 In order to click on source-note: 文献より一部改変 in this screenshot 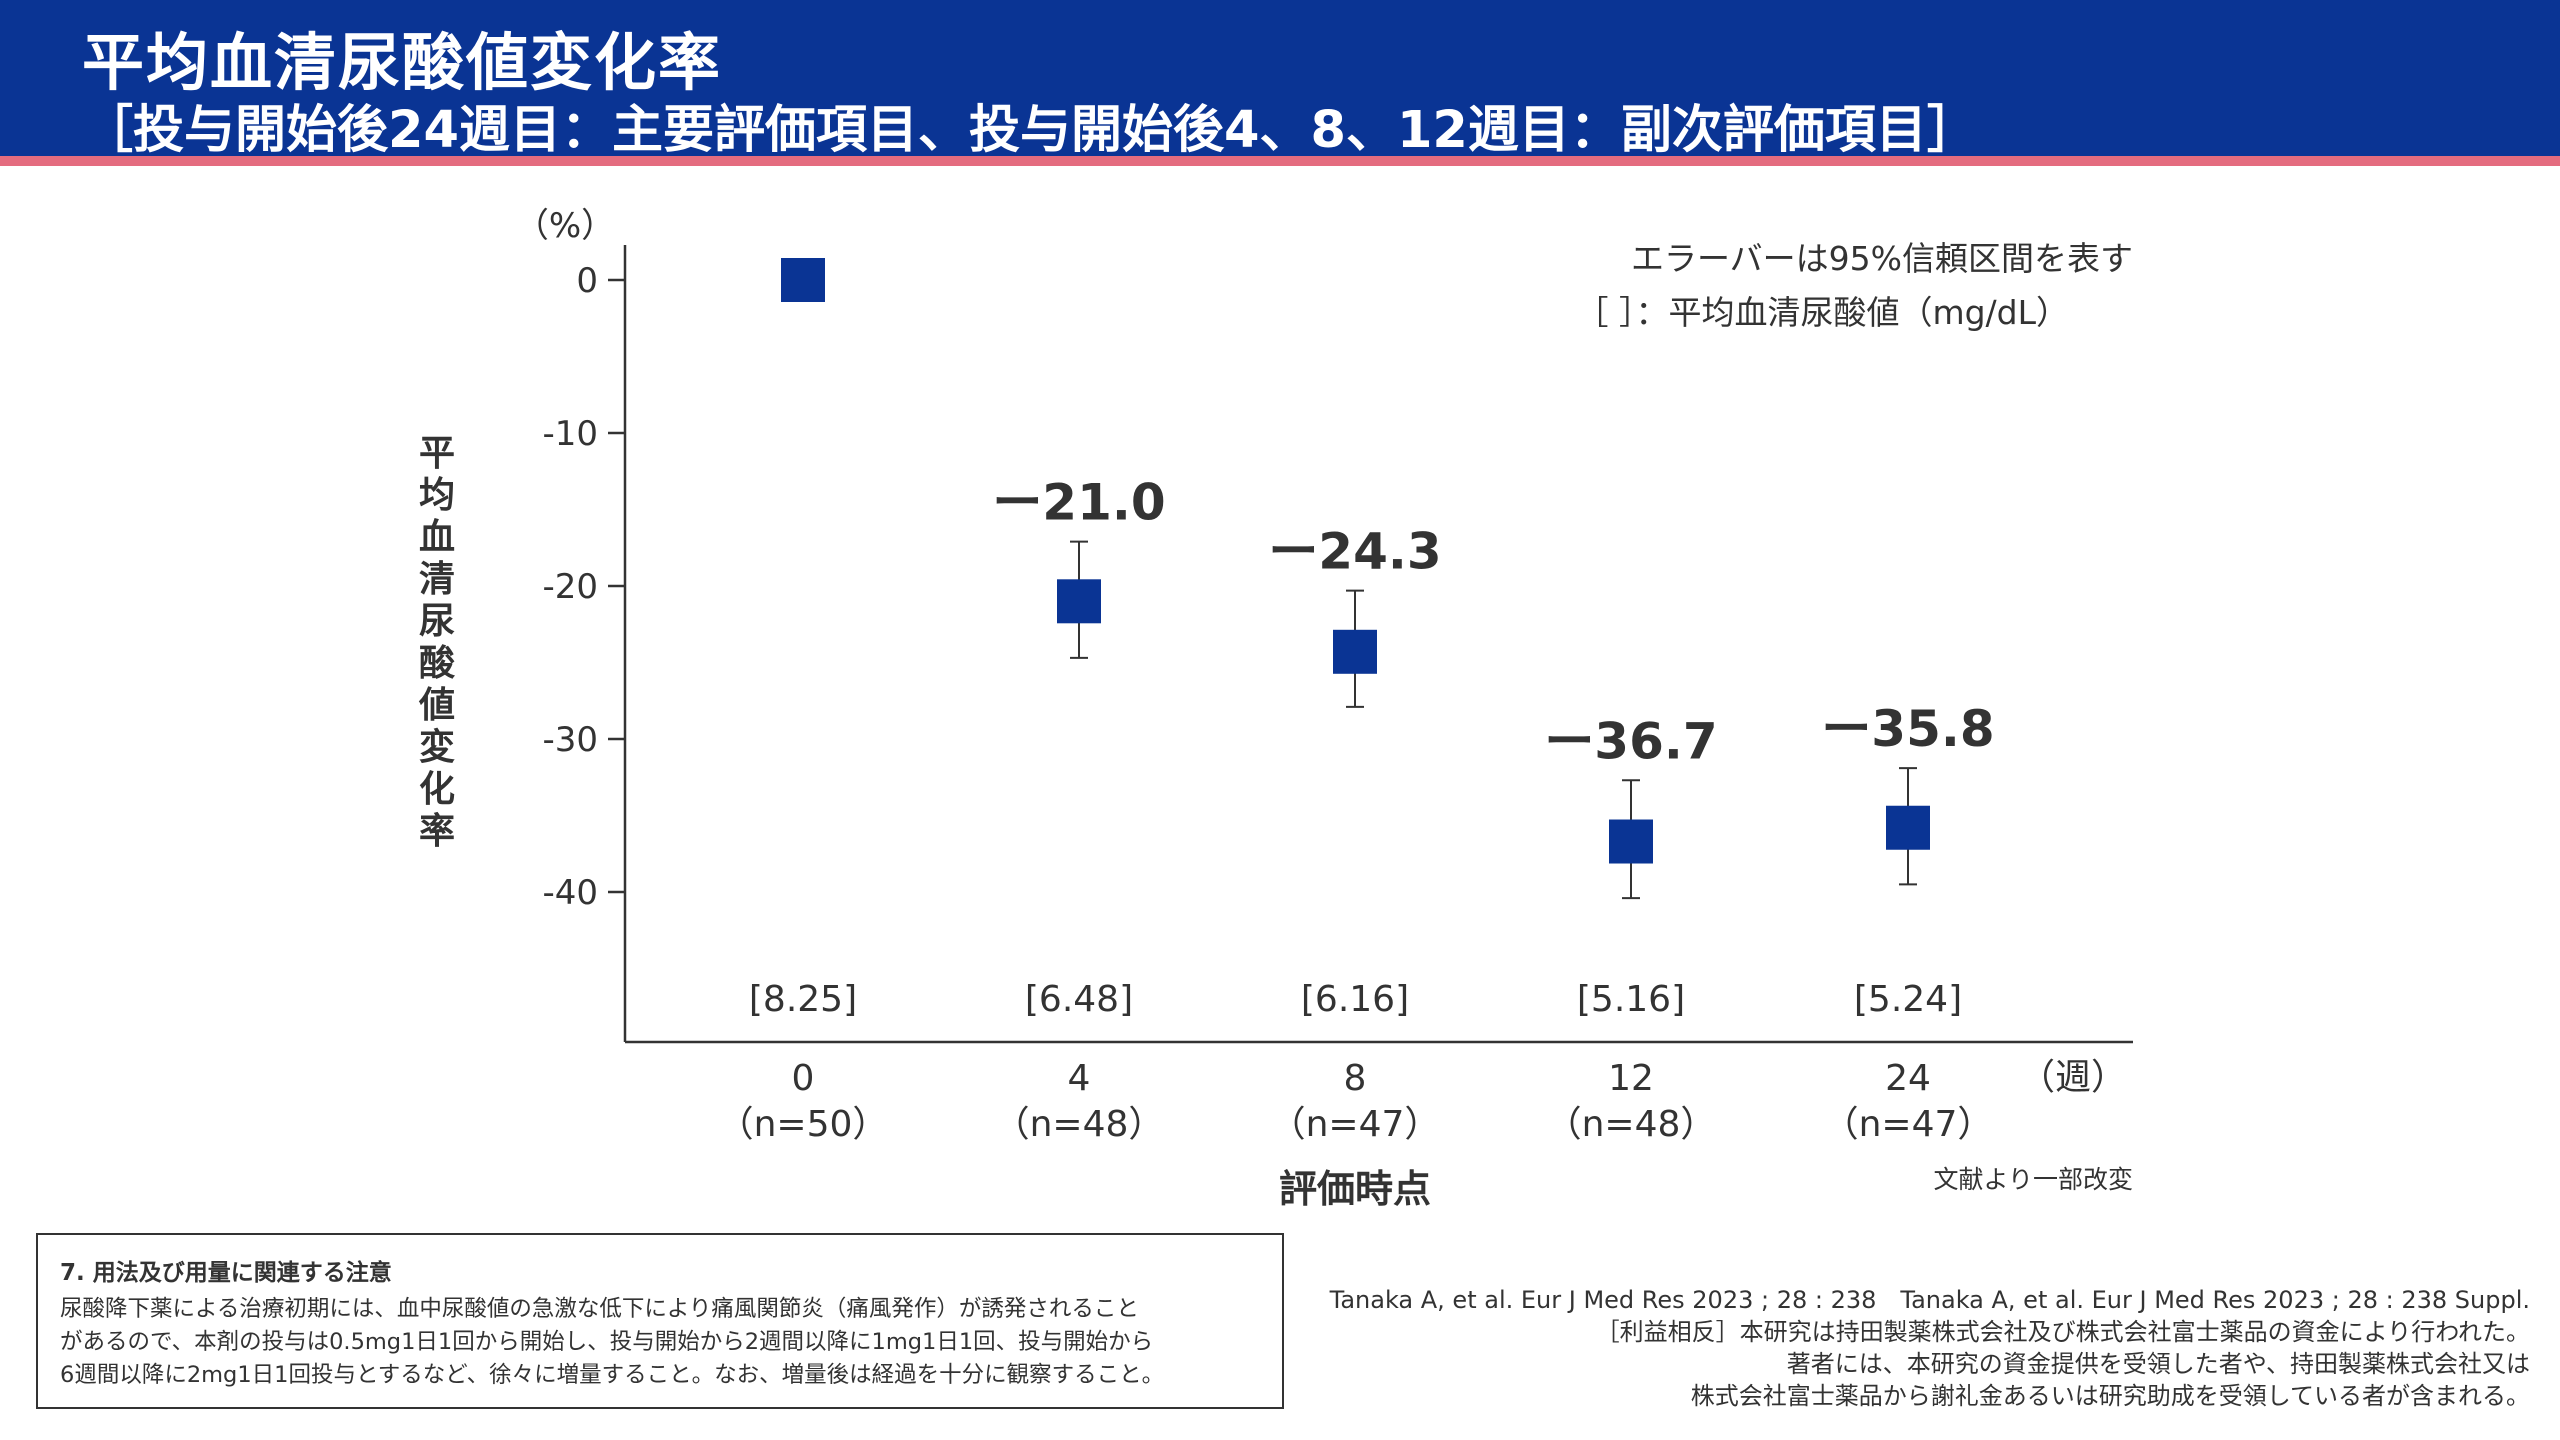, I will do `click(2033, 1179)`.